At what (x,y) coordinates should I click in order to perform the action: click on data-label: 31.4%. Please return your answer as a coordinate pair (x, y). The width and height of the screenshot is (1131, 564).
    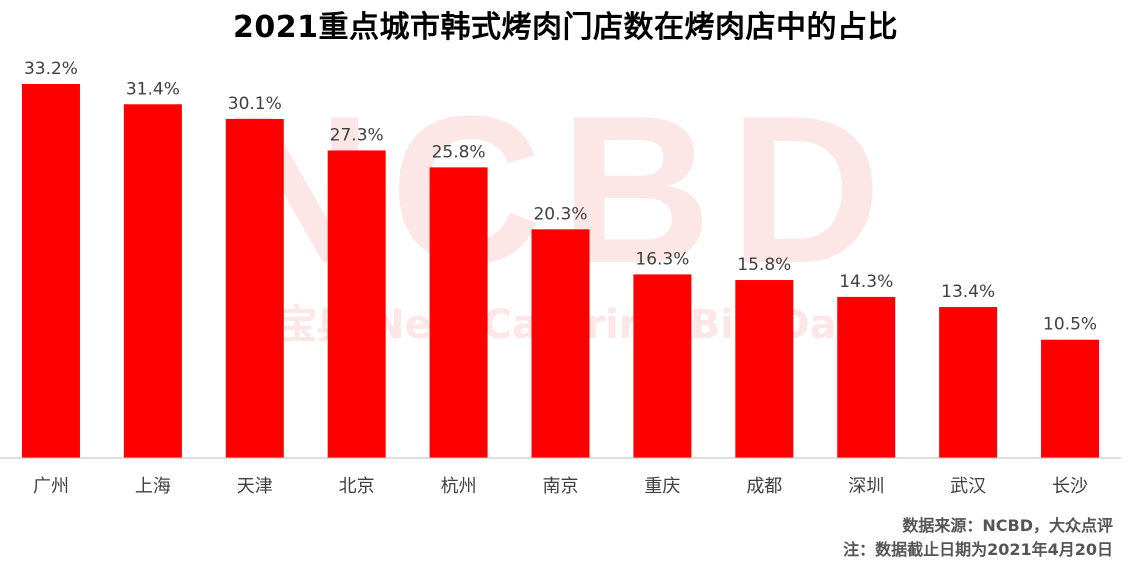
    Looking at the image, I should click on (153, 89).